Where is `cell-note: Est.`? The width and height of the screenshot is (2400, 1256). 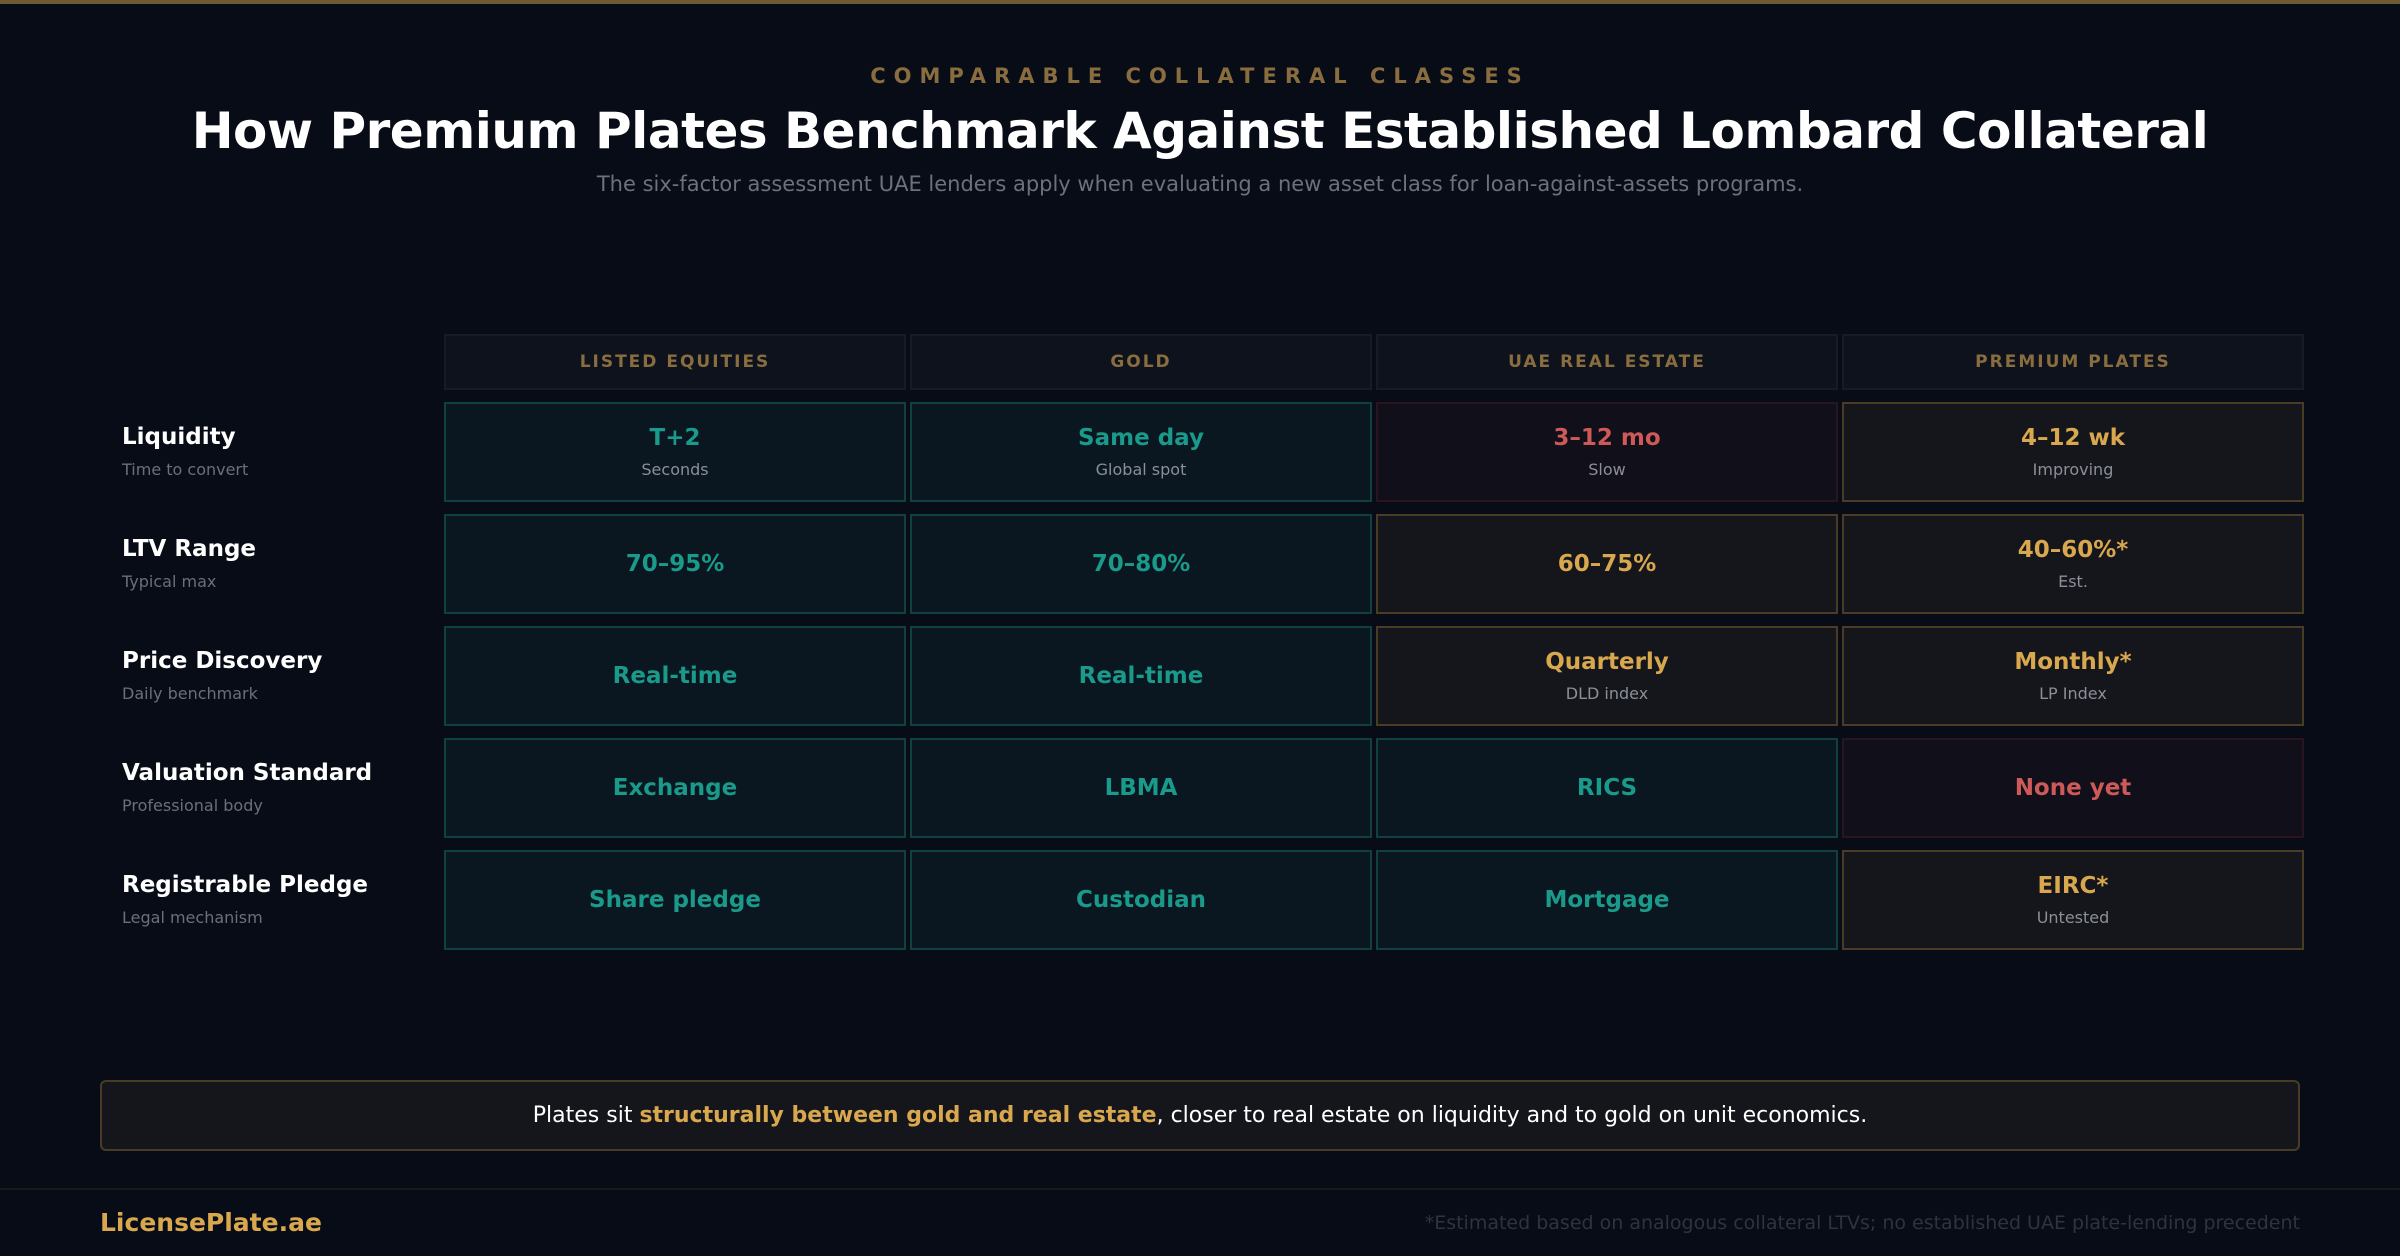
cell-note: Est. is located at coordinates (2073, 581).